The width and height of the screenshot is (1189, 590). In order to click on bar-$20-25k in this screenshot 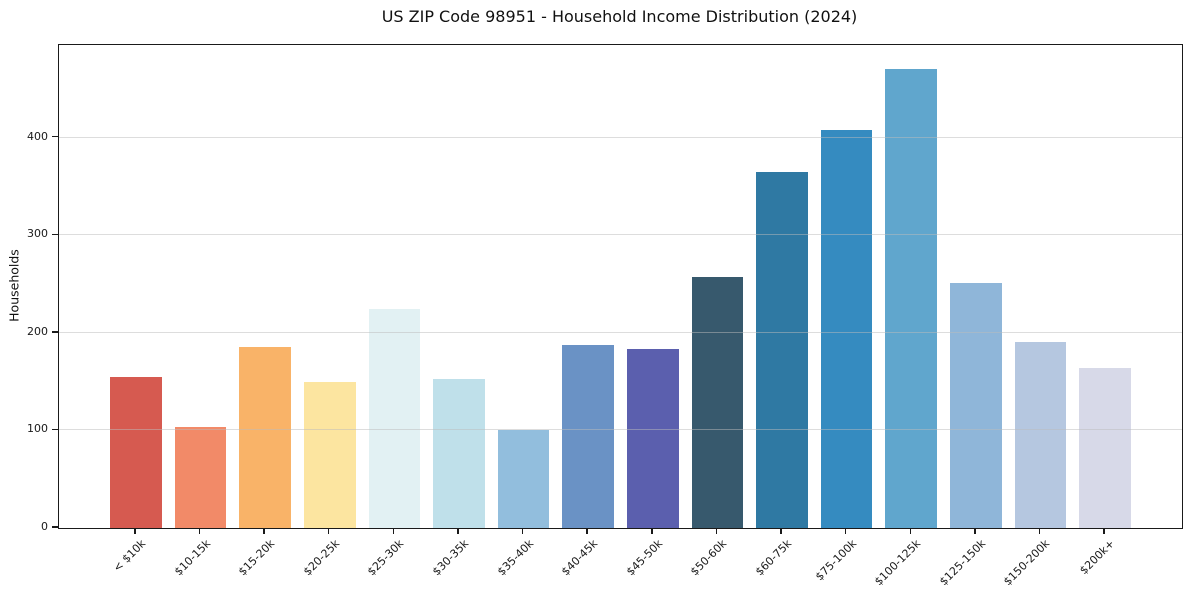, I will do `click(329, 454)`.